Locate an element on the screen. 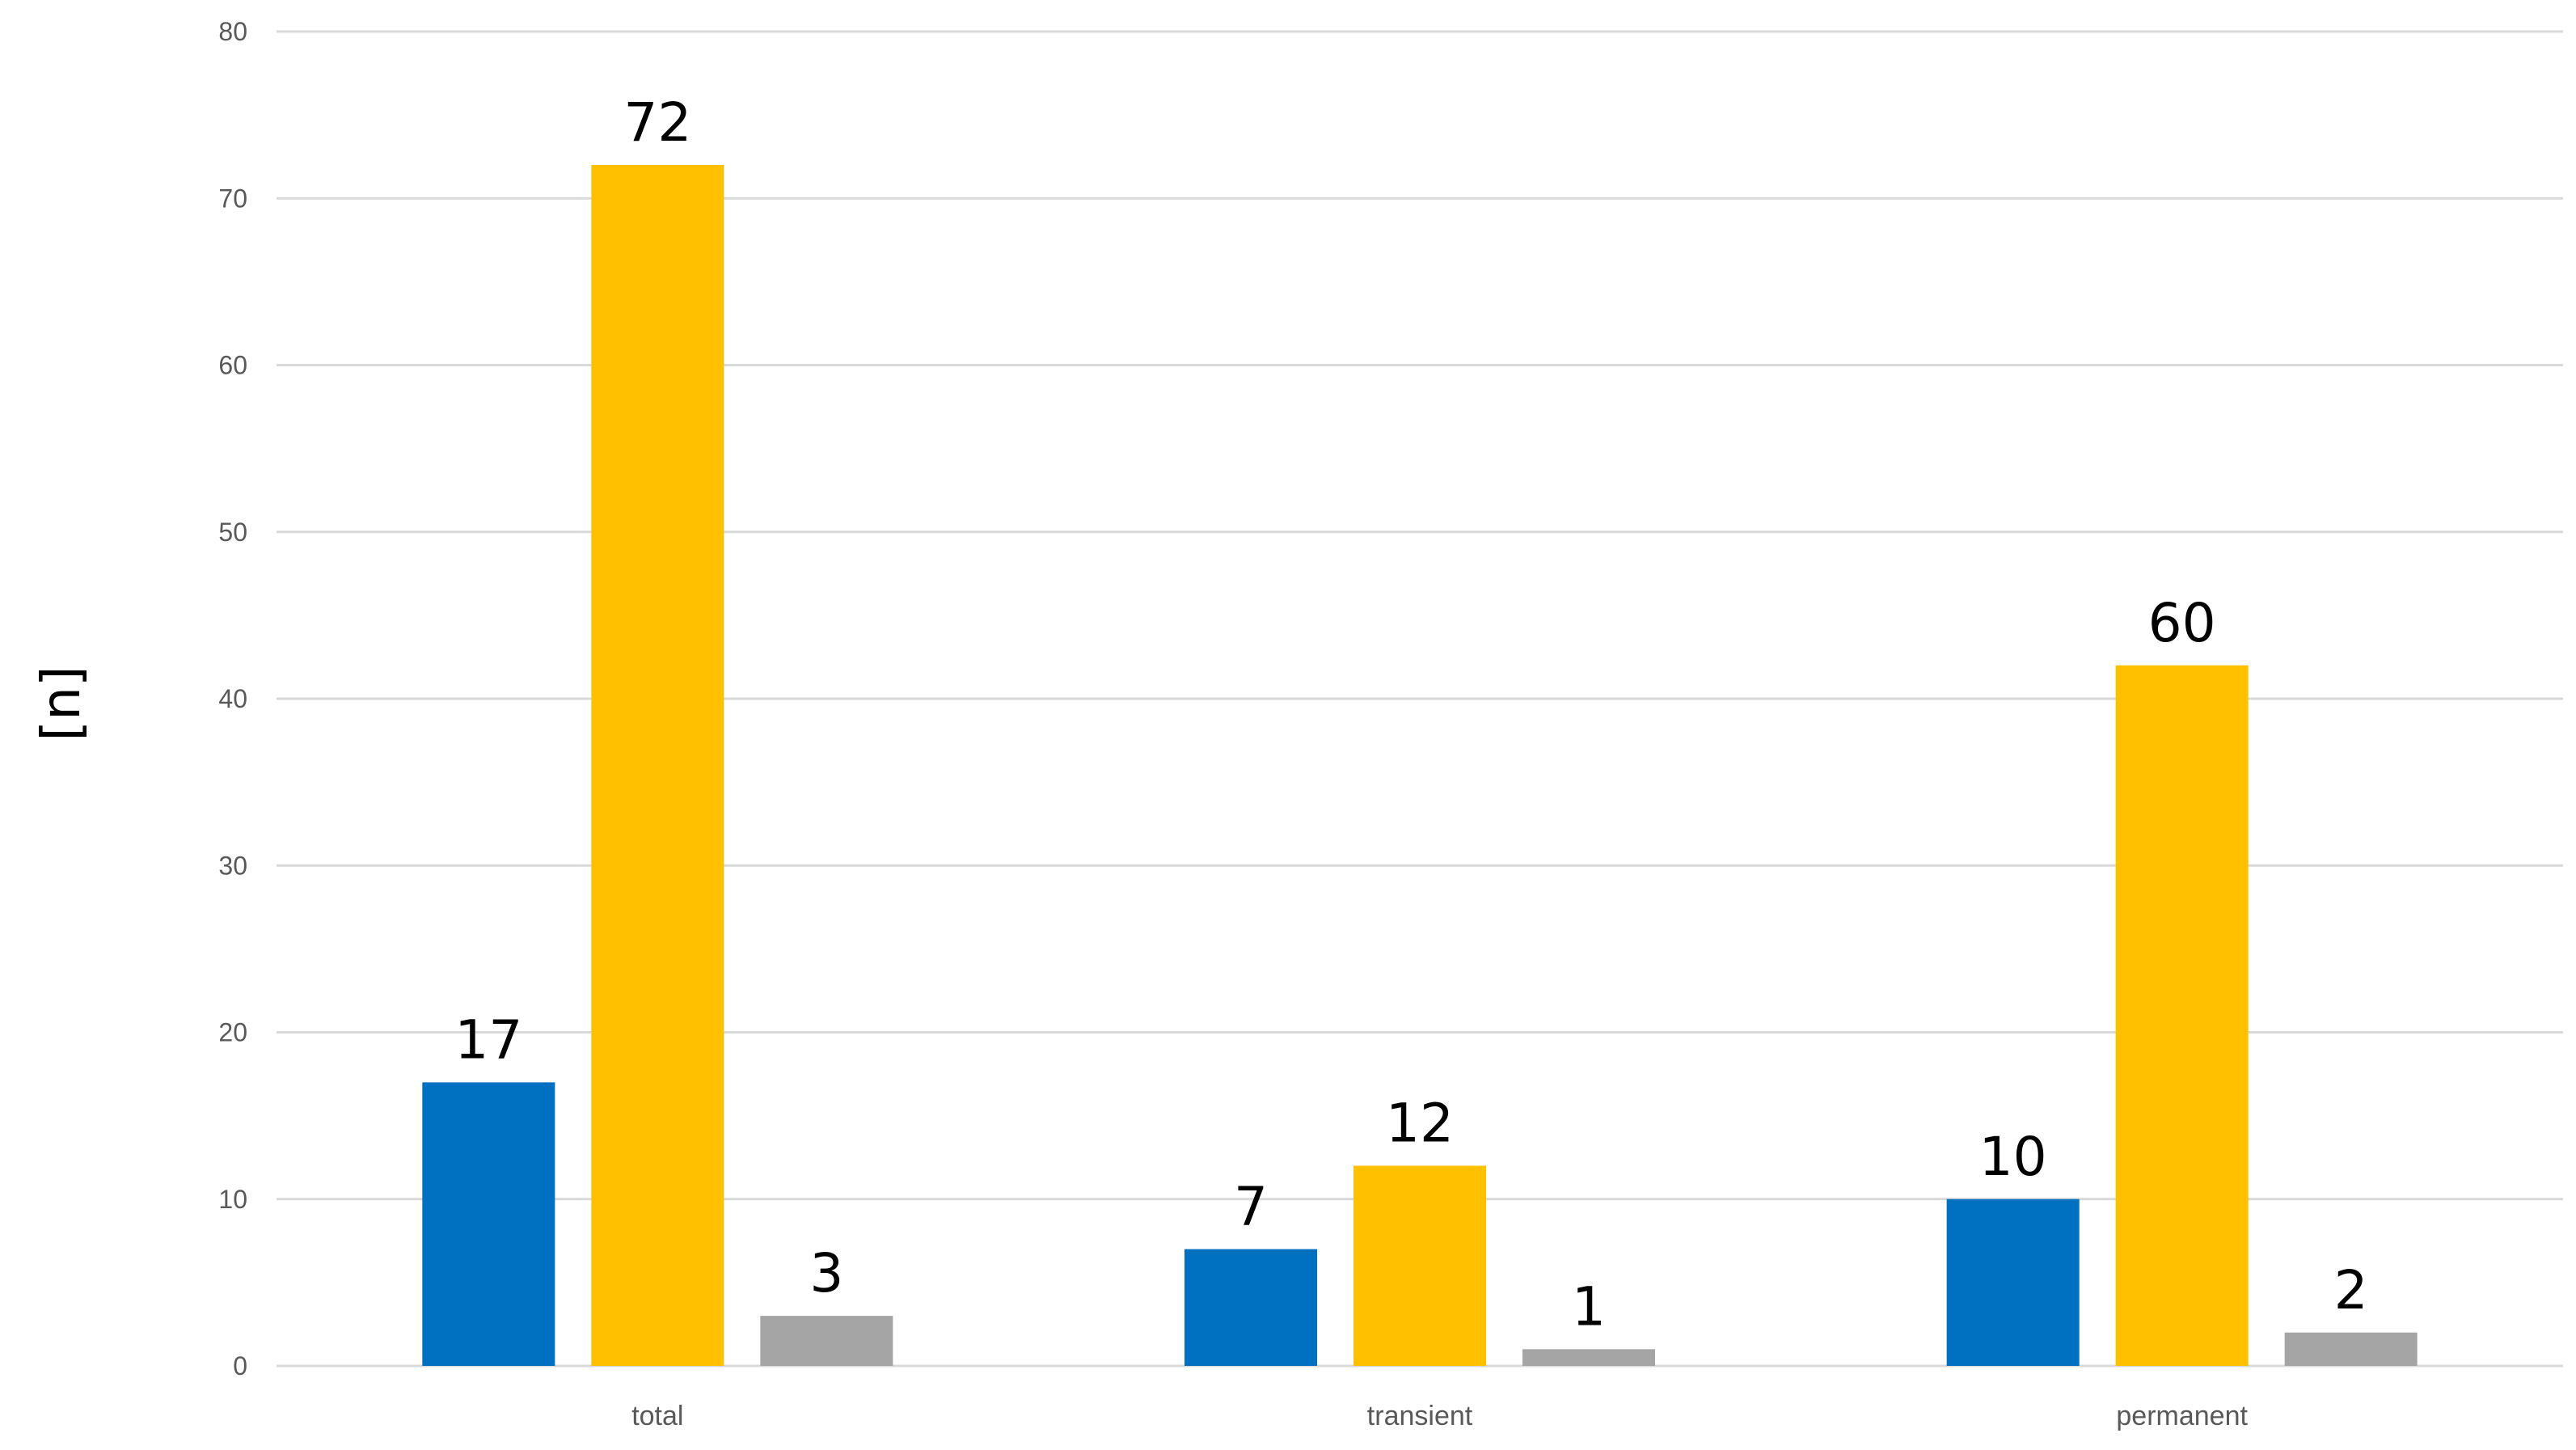 This screenshot has height=1450, width=2576. data-label: 2 is located at coordinates (2351, 1290).